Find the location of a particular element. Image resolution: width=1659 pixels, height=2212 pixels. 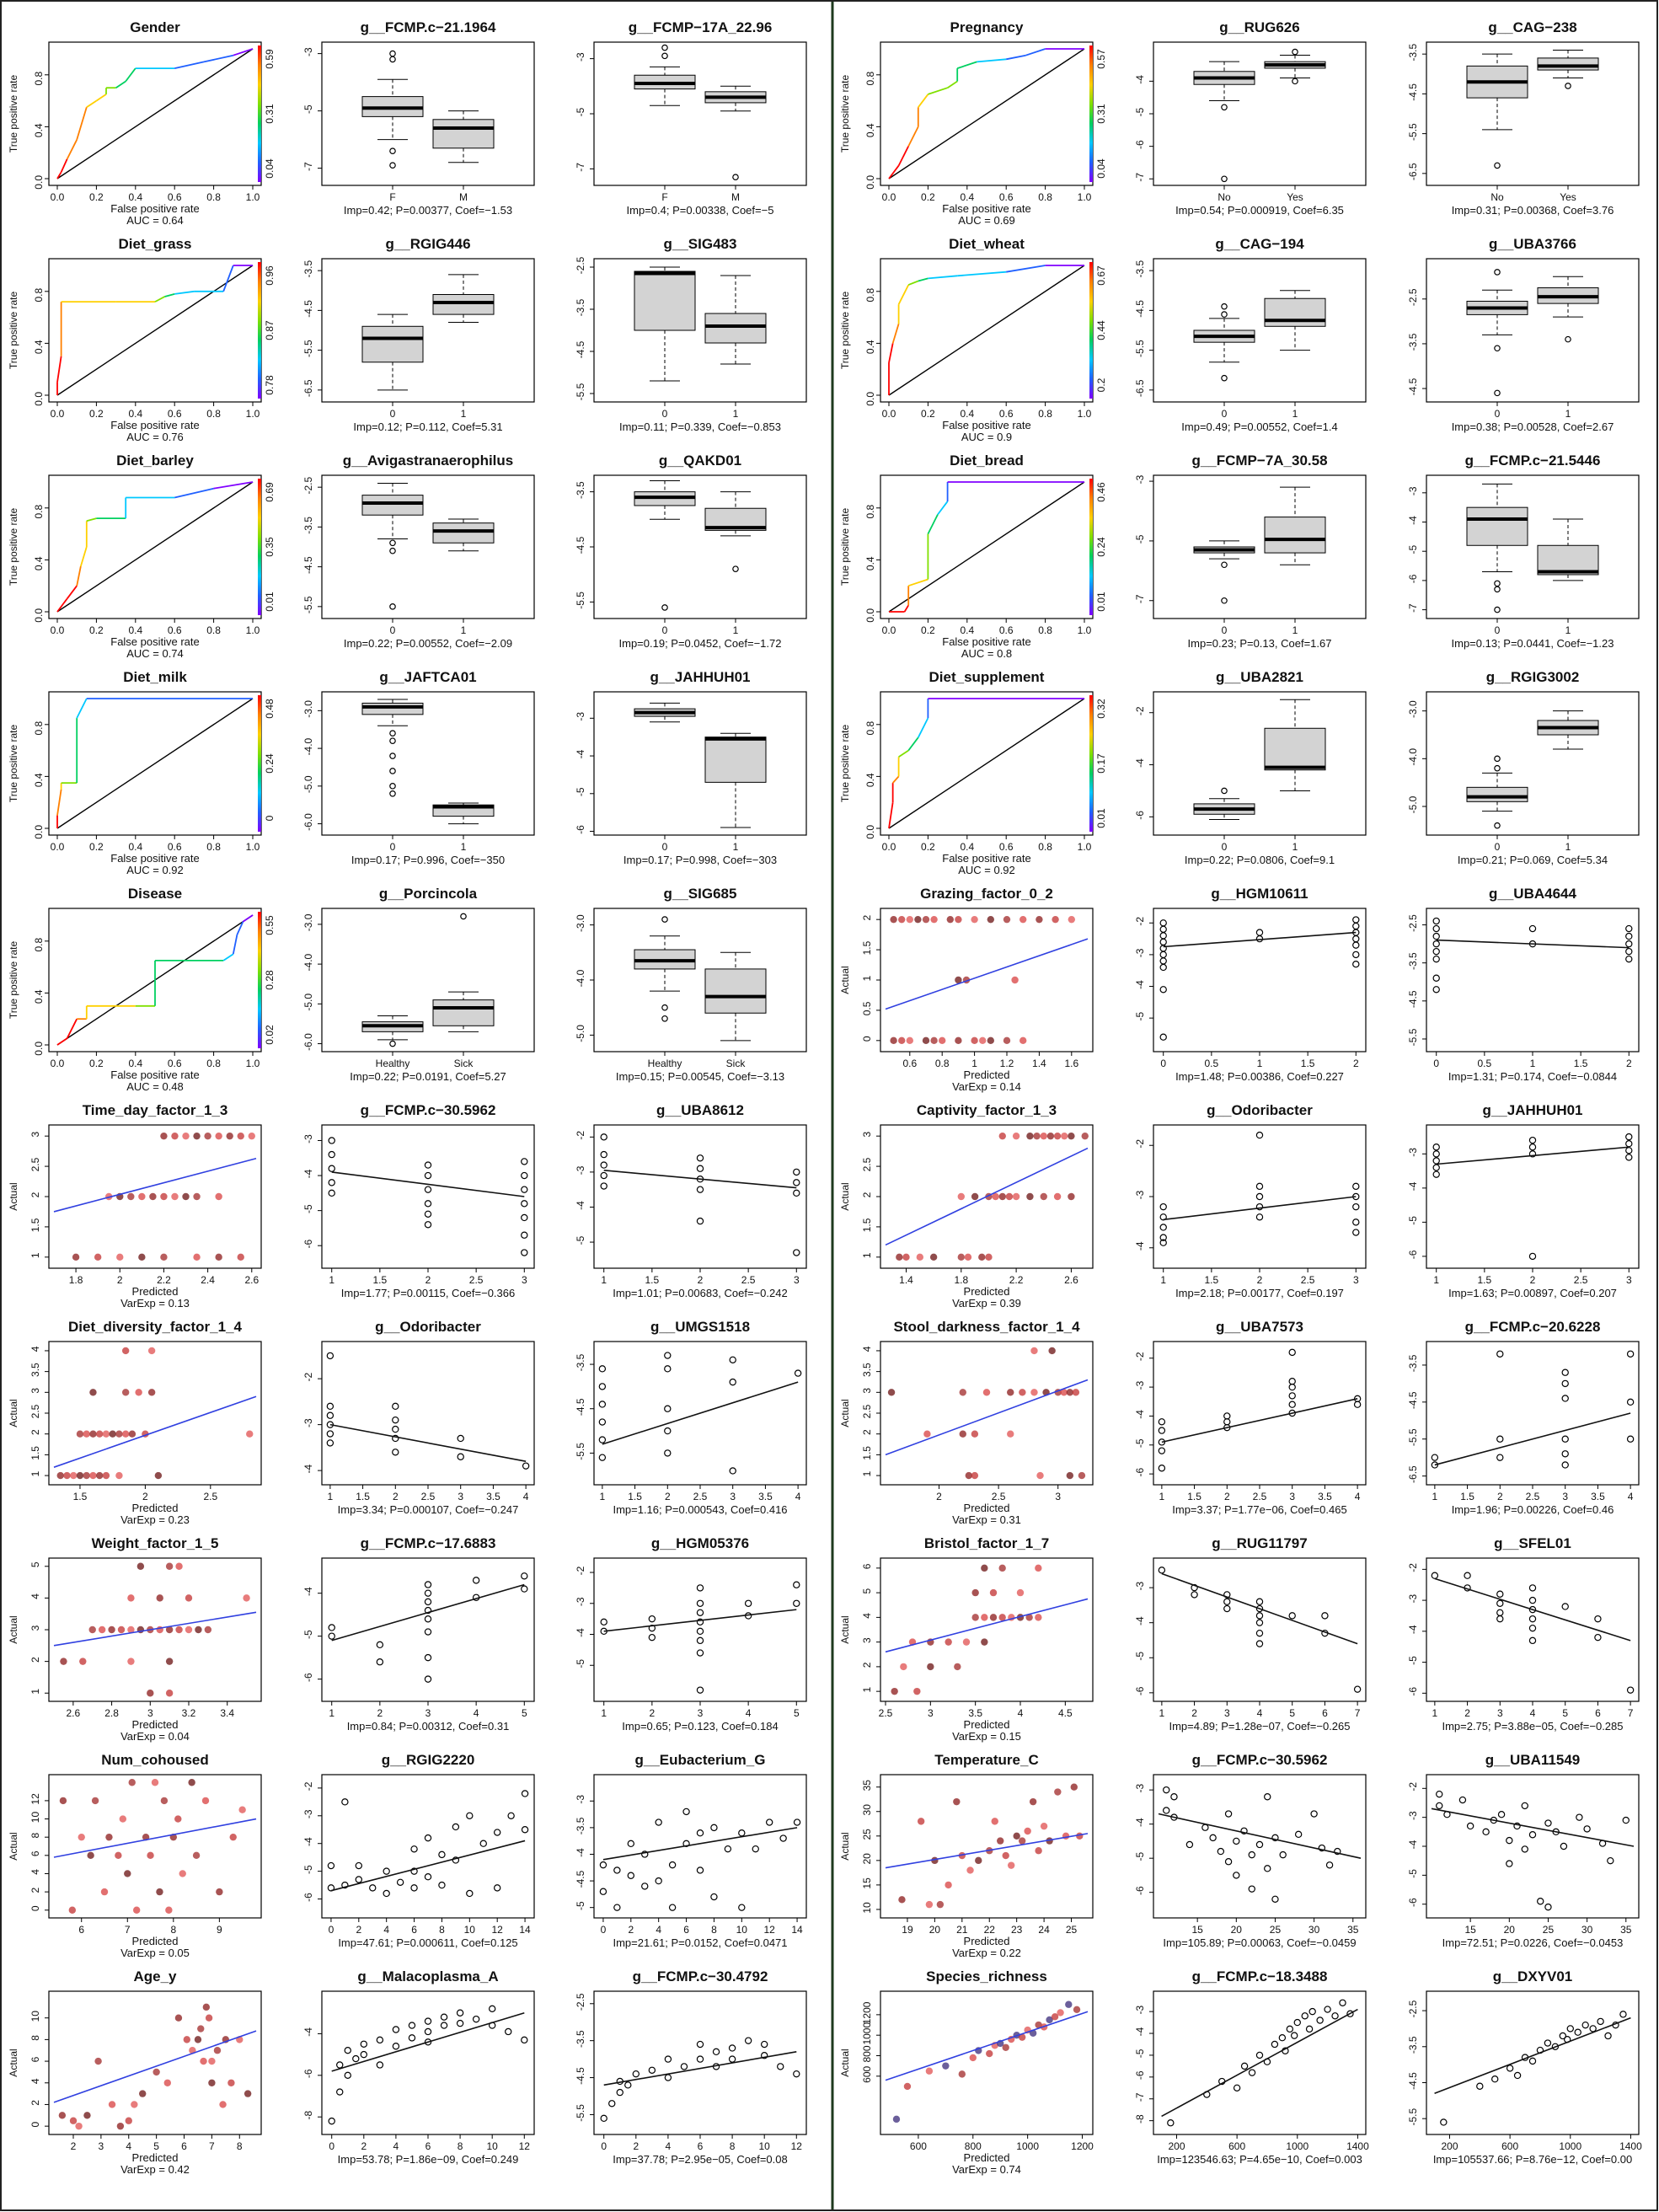

colorbar-tick-label: 0.78 is located at coordinates (270, 385).